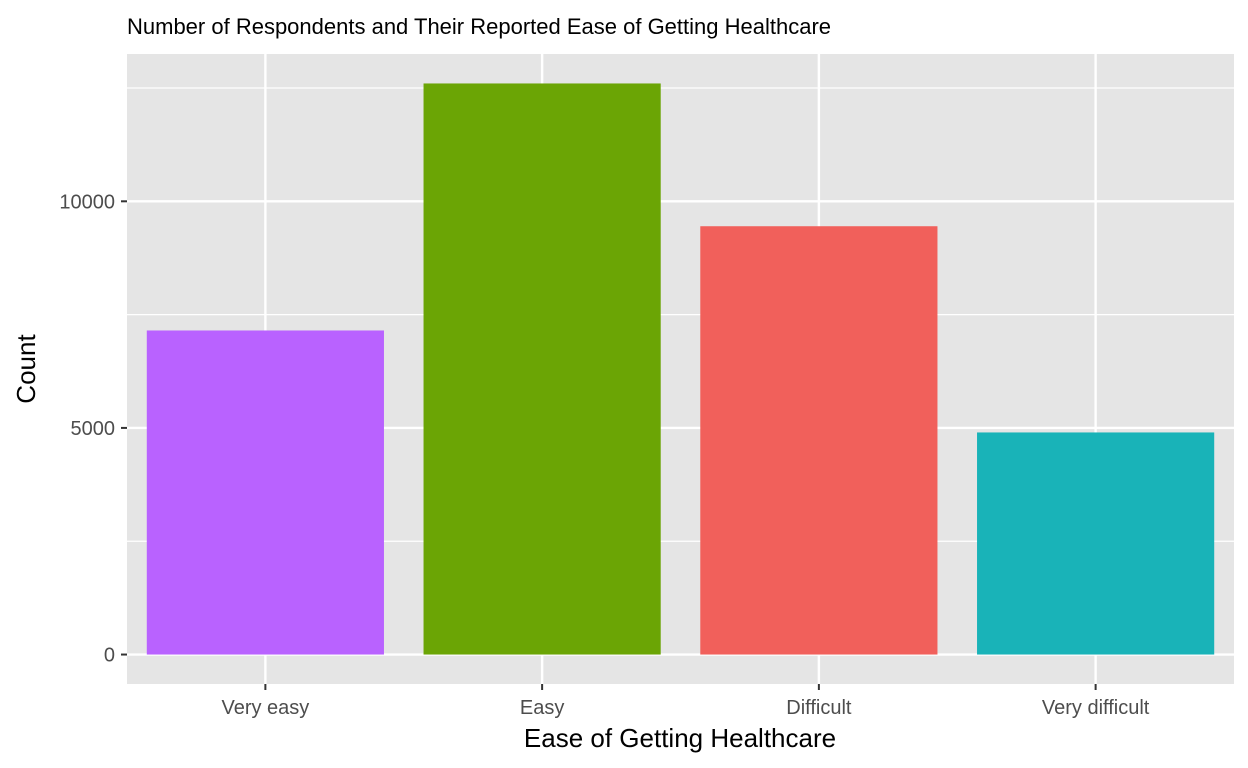 This screenshot has width=1248, height=768. Describe the element at coordinates (680, 738) in the screenshot. I see `x-axis-title: Ease of Getting Healthcare` at that location.